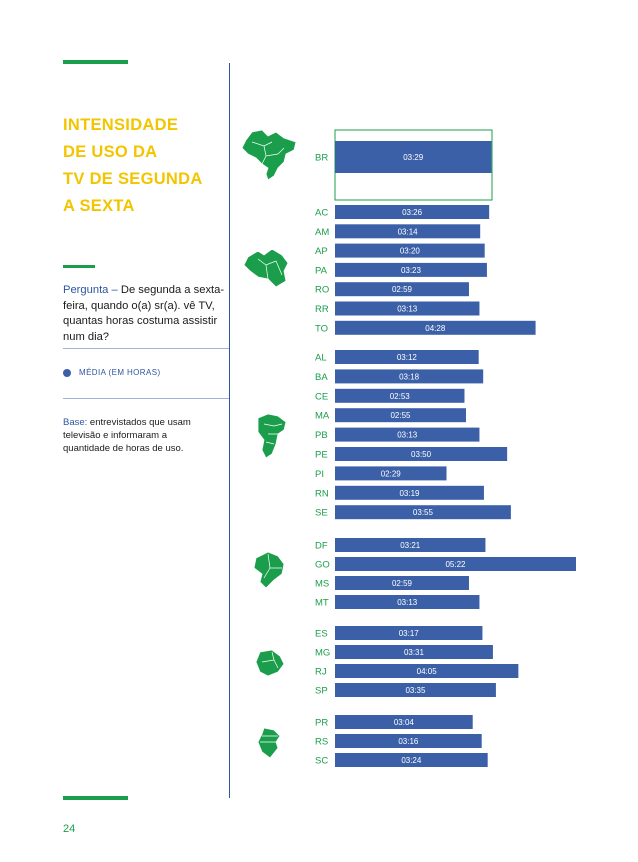 The height and width of the screenshot is (862, 638). Describe the element at coordinates (322, 416) in the screenshot. I see `state-label: MA` at that location.